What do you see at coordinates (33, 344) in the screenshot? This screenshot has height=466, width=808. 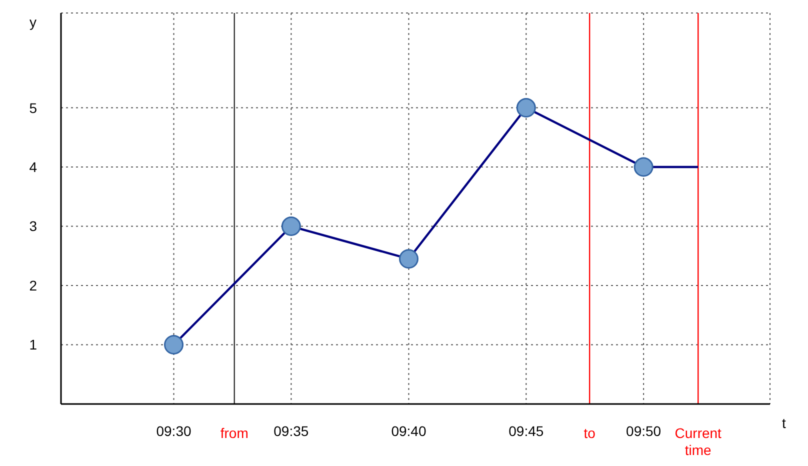 I see `y-tick-label: 1` at bounding box center [33, 344].